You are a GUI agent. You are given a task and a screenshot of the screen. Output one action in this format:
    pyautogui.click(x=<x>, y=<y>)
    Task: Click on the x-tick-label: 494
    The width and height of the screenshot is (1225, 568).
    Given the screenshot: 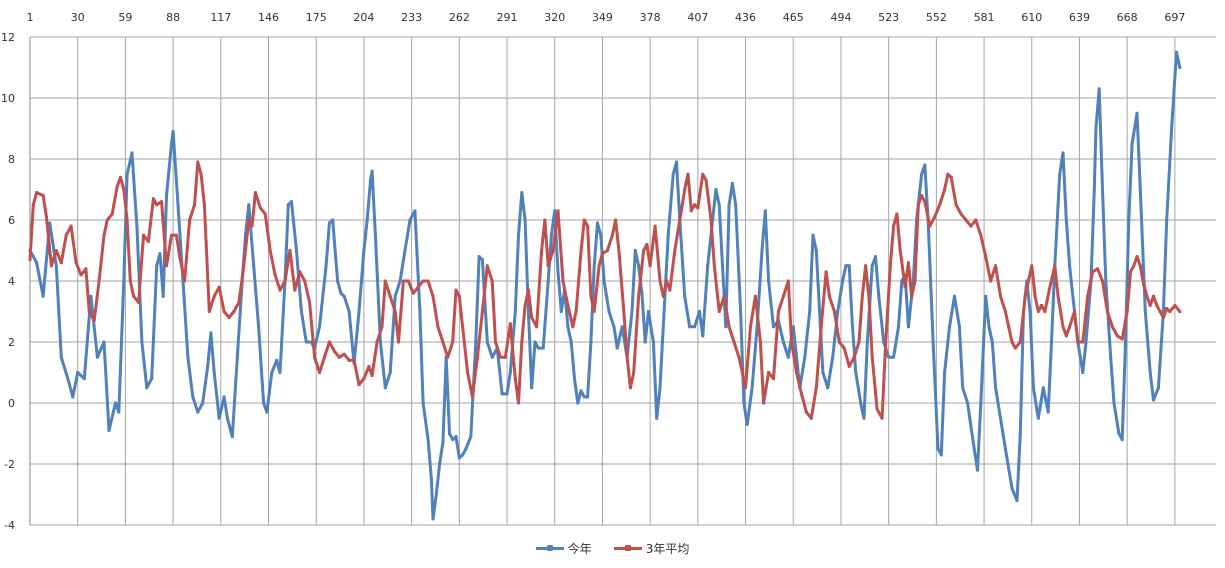 What is the action you would take?
    pyautogui.click(x=840, y=17)
    